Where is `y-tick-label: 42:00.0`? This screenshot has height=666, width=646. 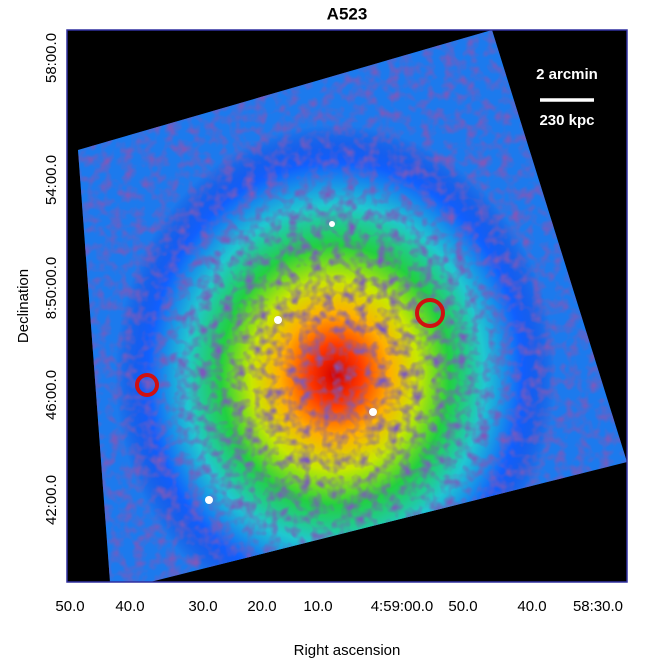
y-tick-label: 42:00.0 is located at coordinates (51, 500).